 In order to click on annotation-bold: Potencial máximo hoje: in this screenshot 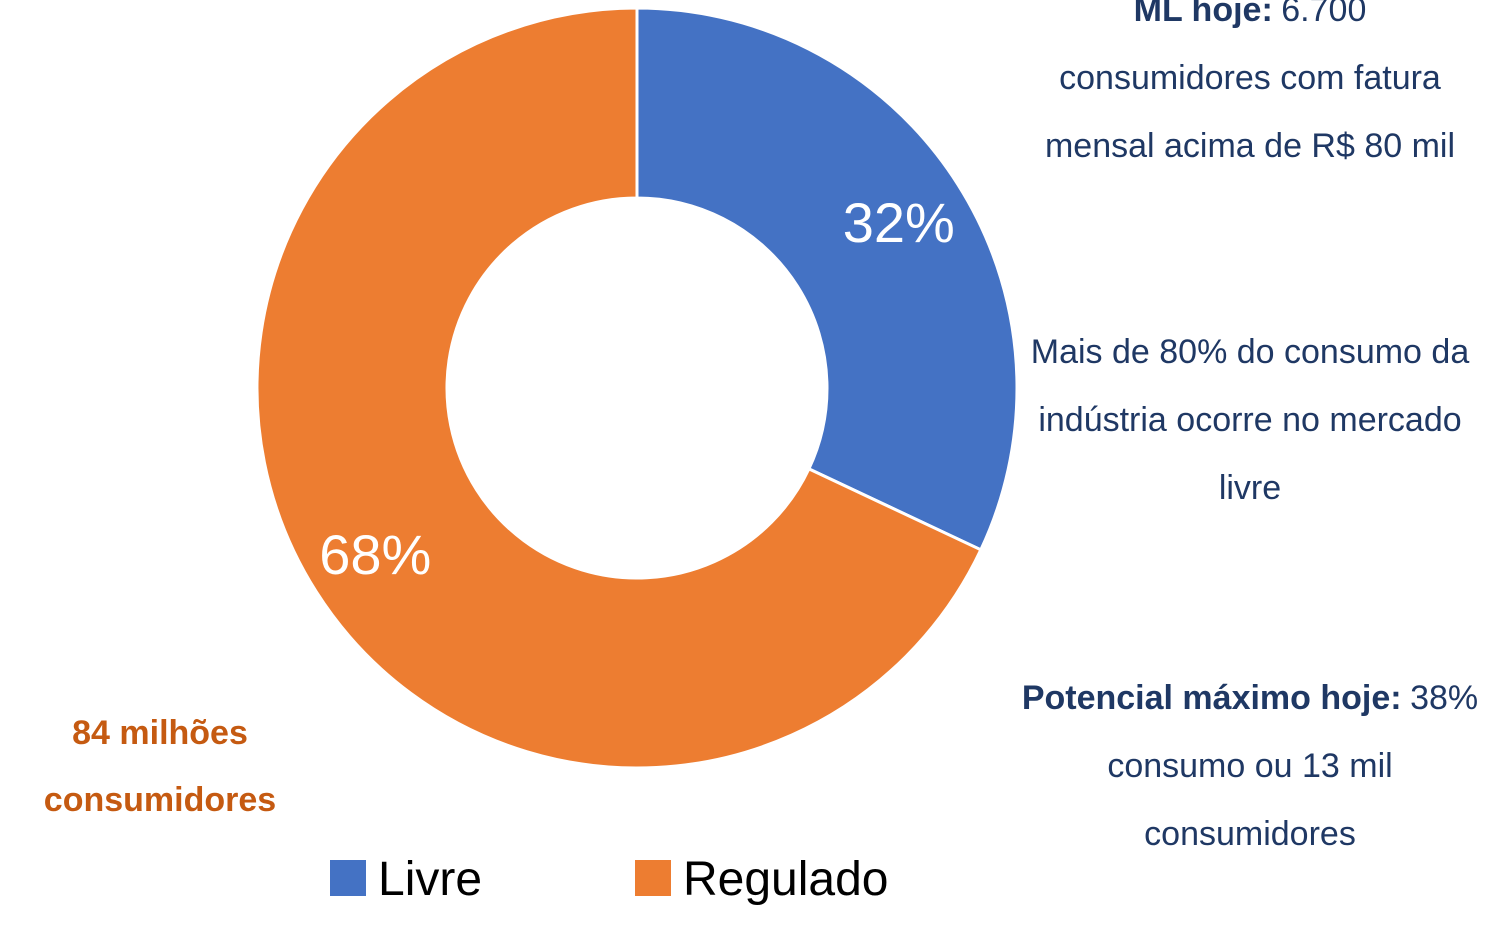, I will do `click(1211, 698)`.